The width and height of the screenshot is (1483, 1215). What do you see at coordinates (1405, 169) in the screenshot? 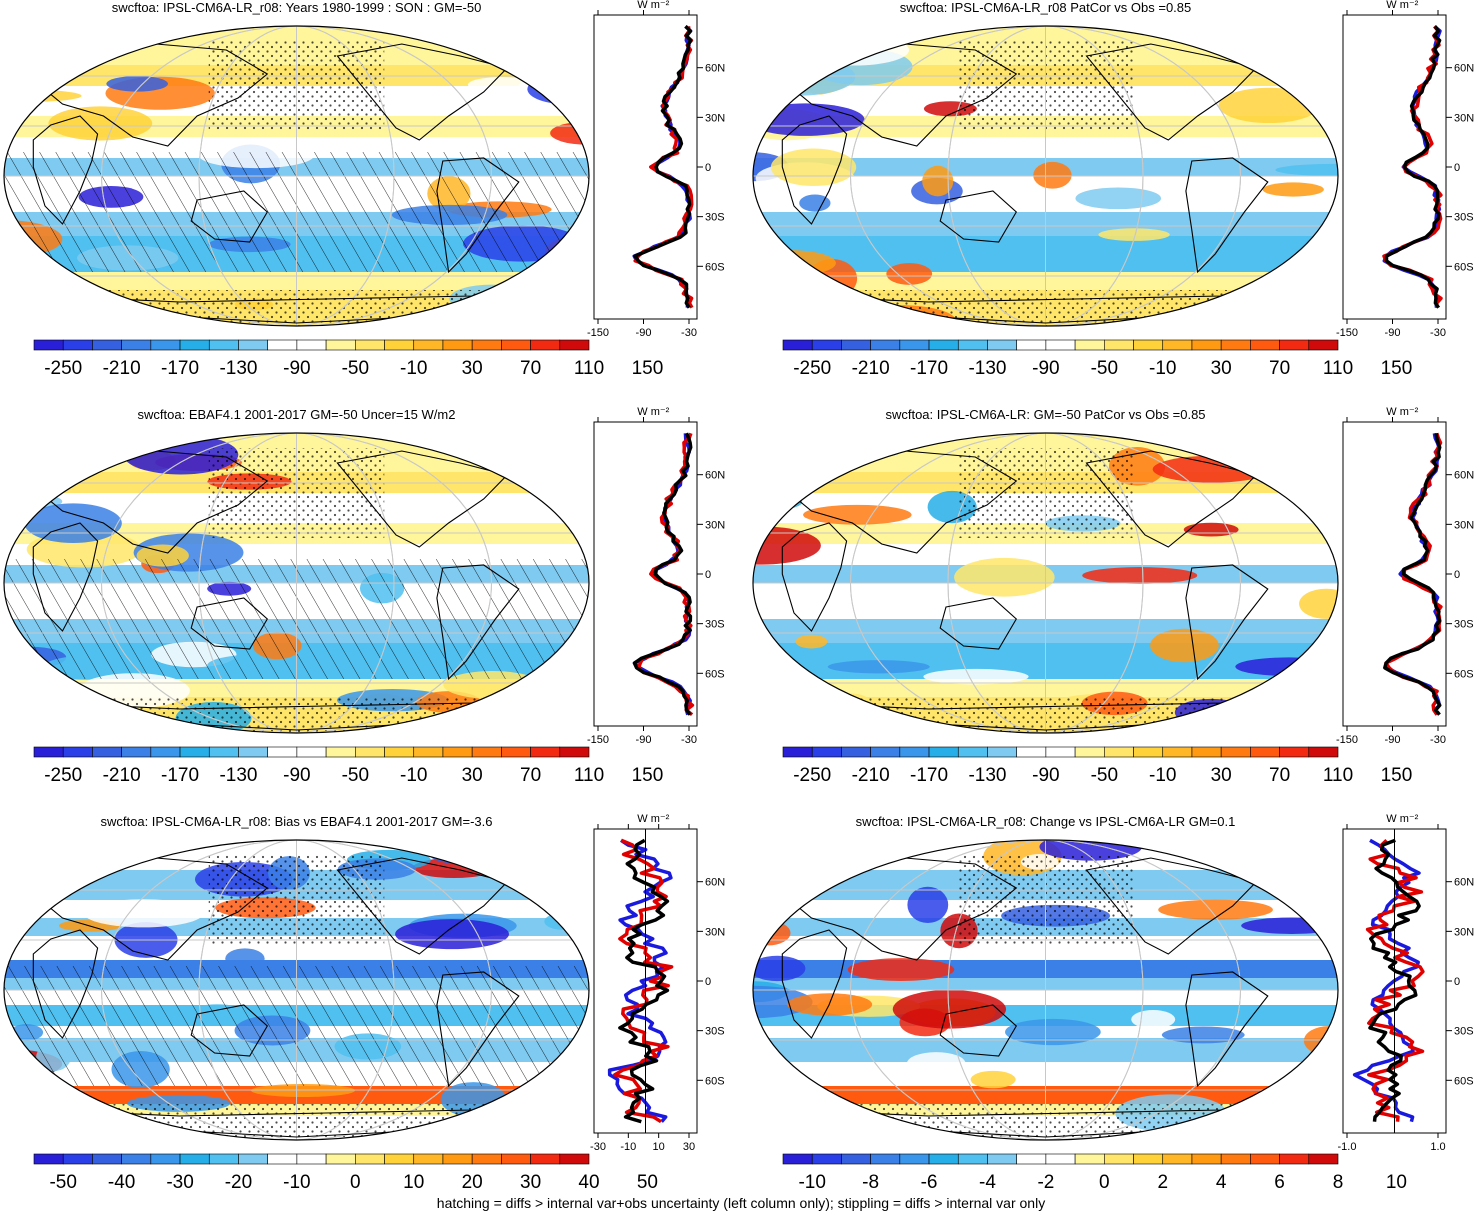
I see `zonal-profile: 60N 30N 0 30S 60S -150 -90 -30 W m⁻²` at bounding box center [1405, 169].